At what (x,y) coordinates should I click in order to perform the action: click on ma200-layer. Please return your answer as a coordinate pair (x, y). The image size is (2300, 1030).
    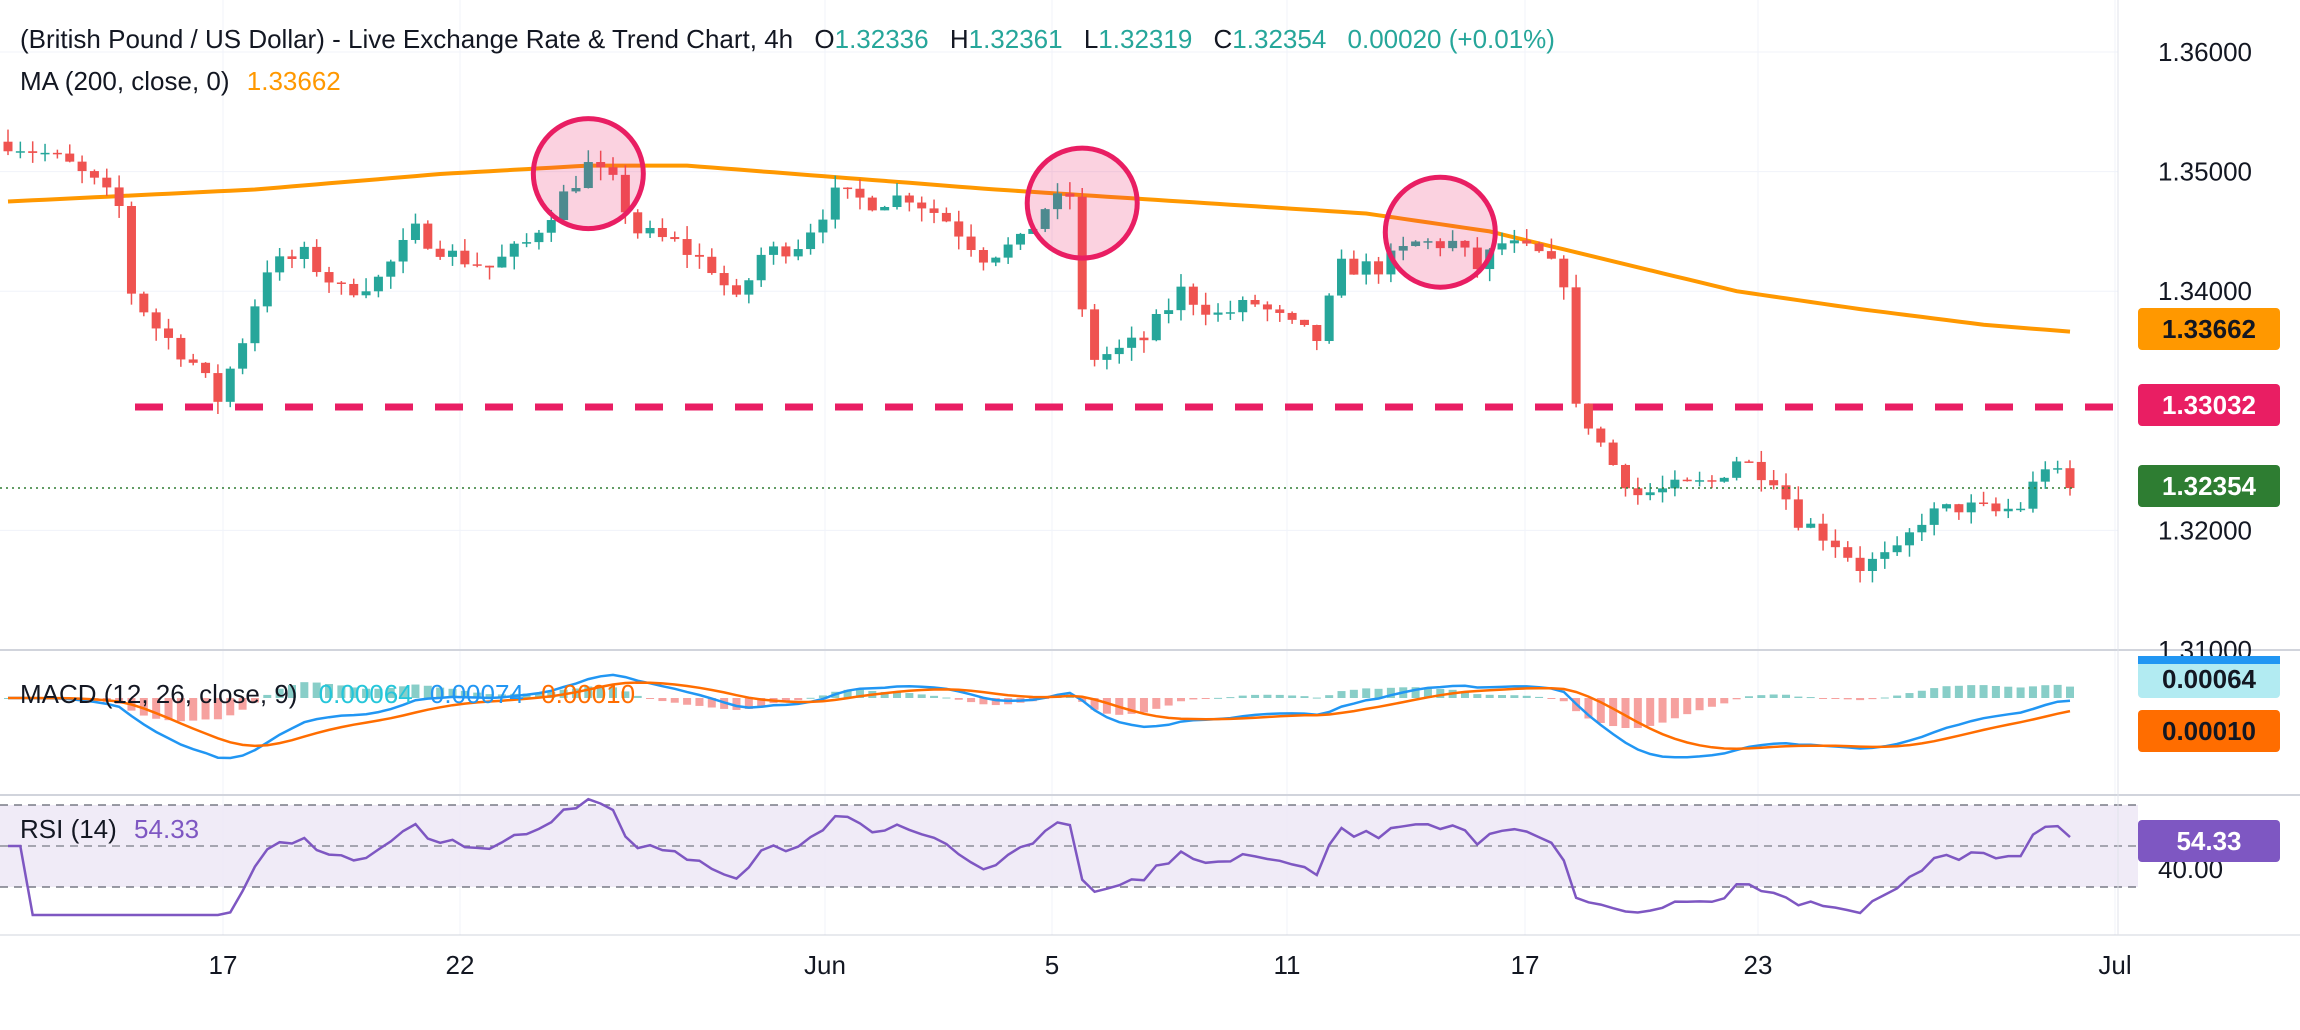
    Looking at the image, I should click on (1039, 248).